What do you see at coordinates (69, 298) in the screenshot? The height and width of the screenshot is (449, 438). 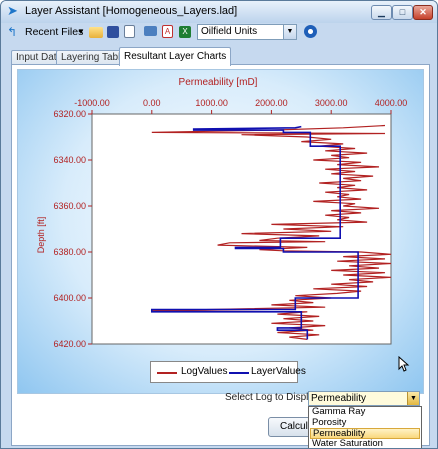 I see `y-tick-label: 6400.00` at bounding box center [69, 298].